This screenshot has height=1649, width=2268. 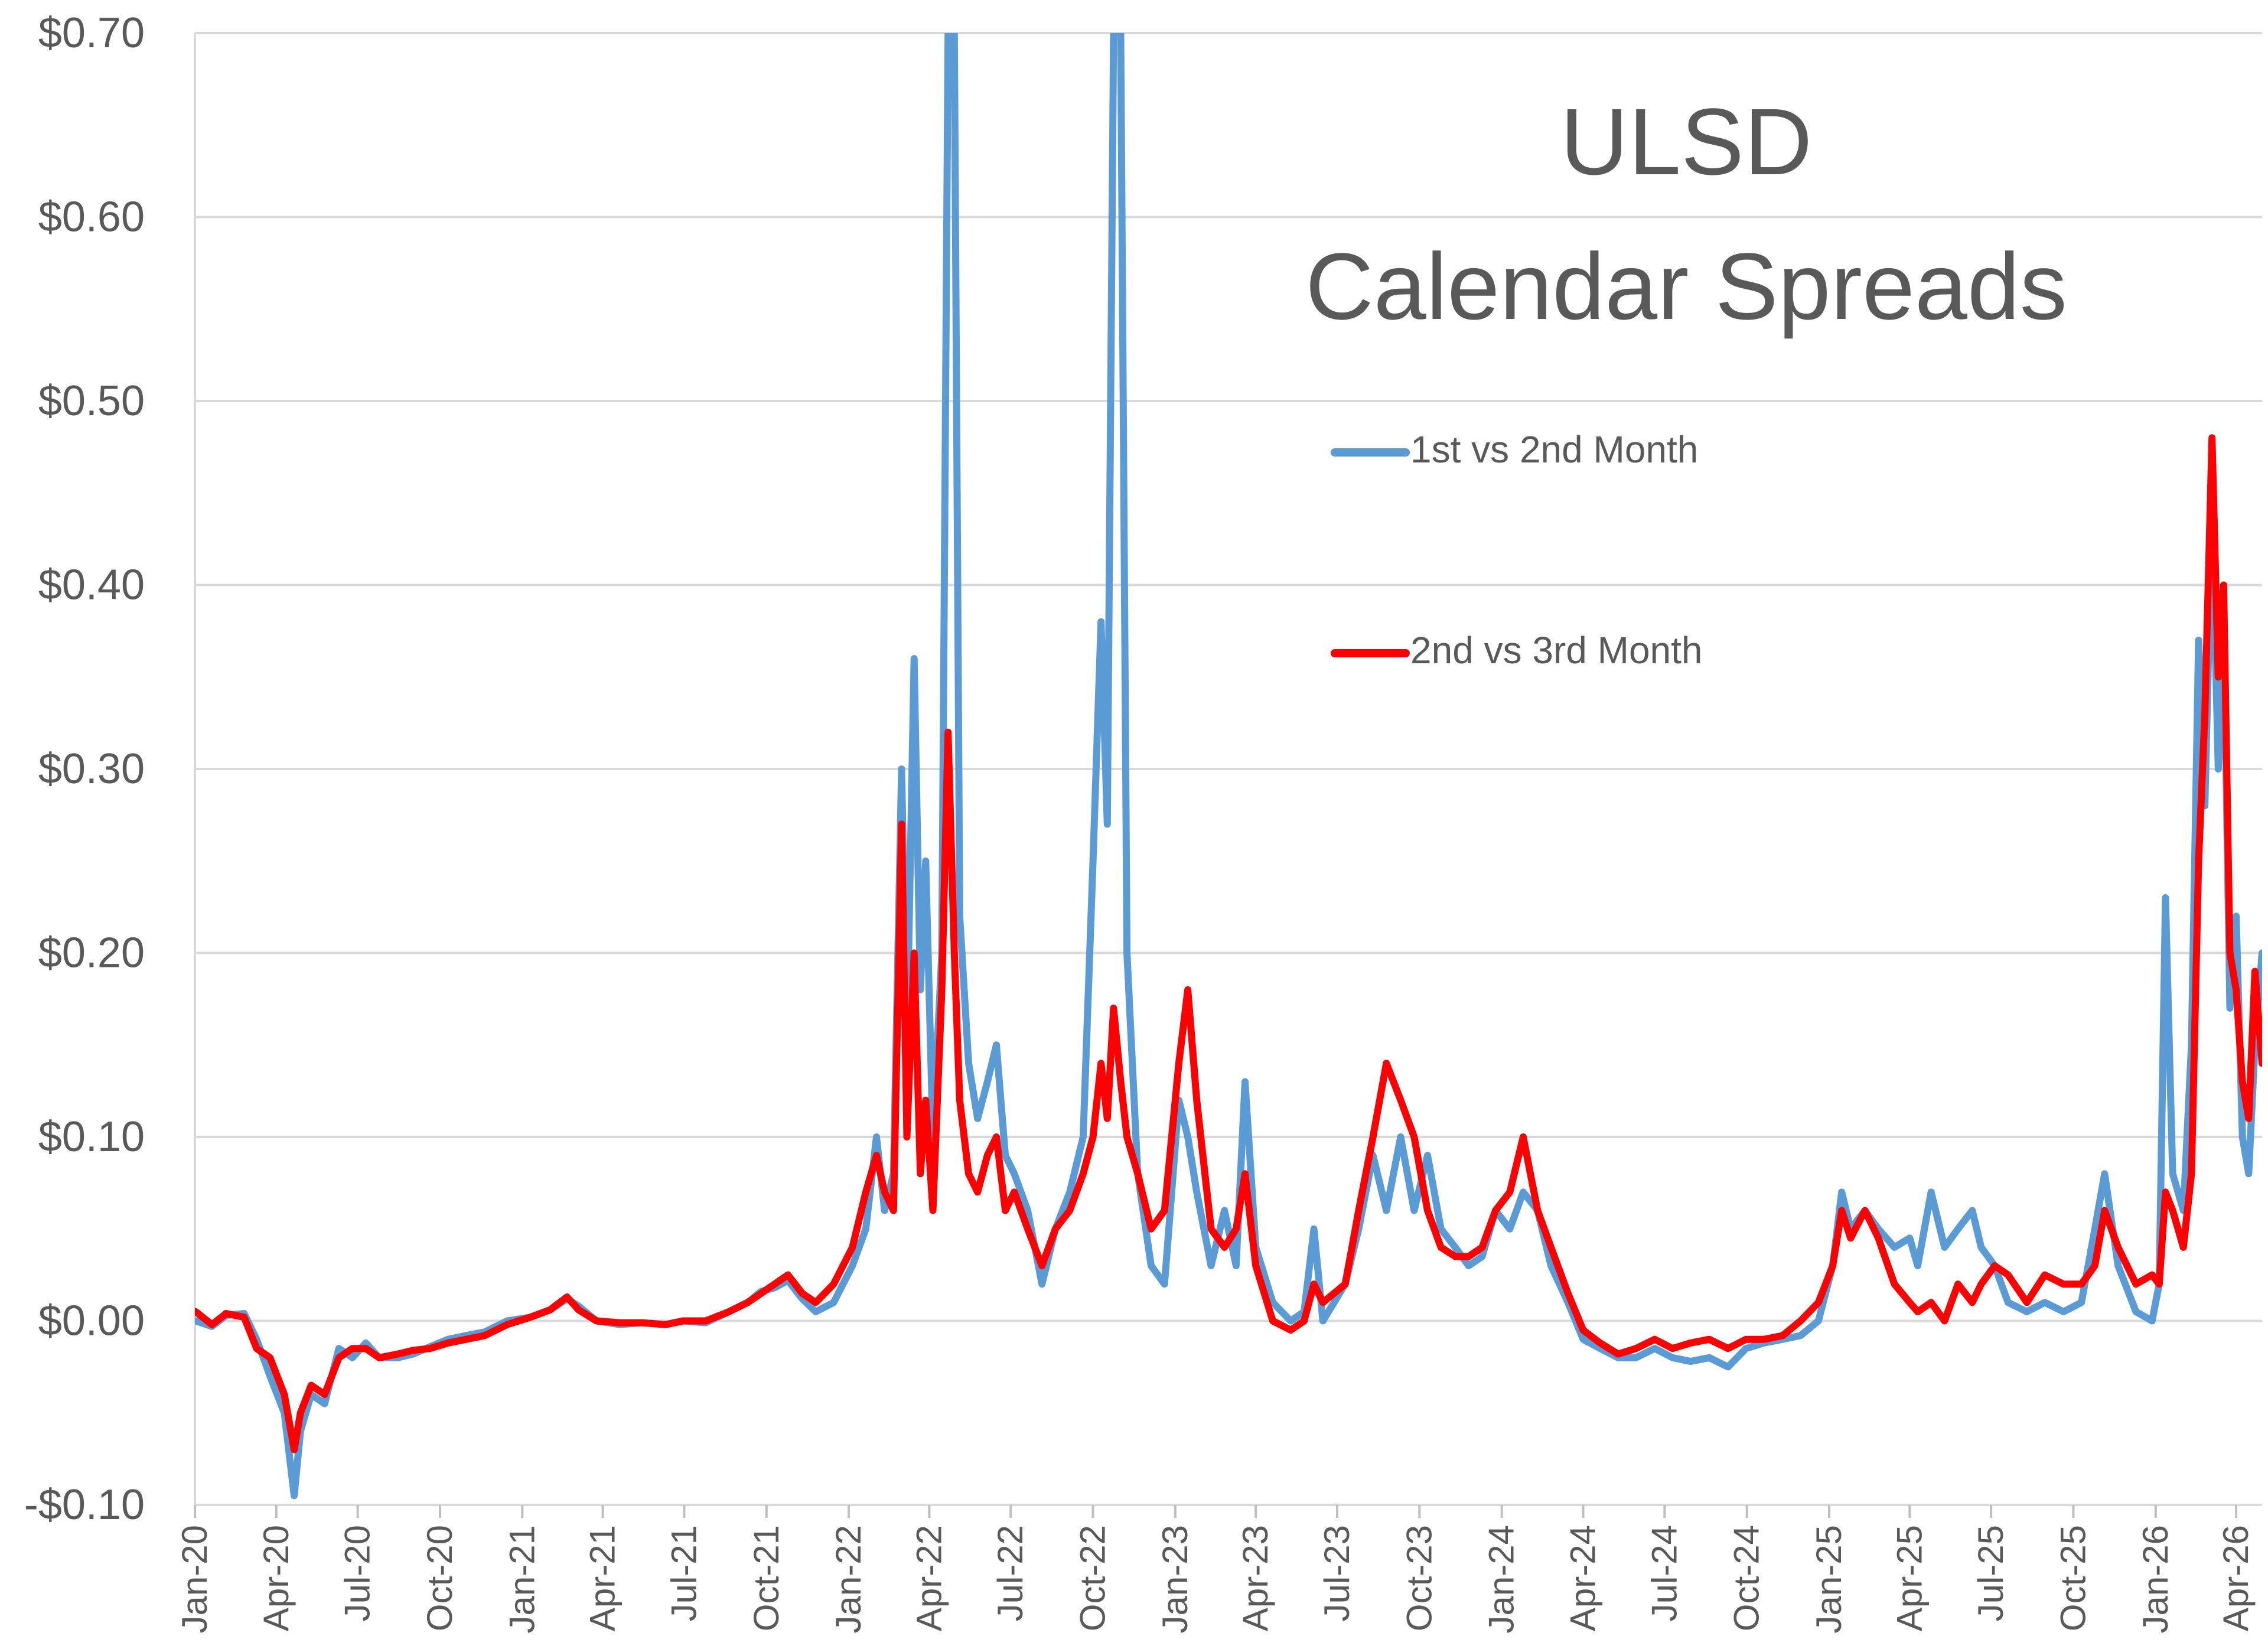 I want to click on y-tick-label: $0.20, so click(x=91, y=953).